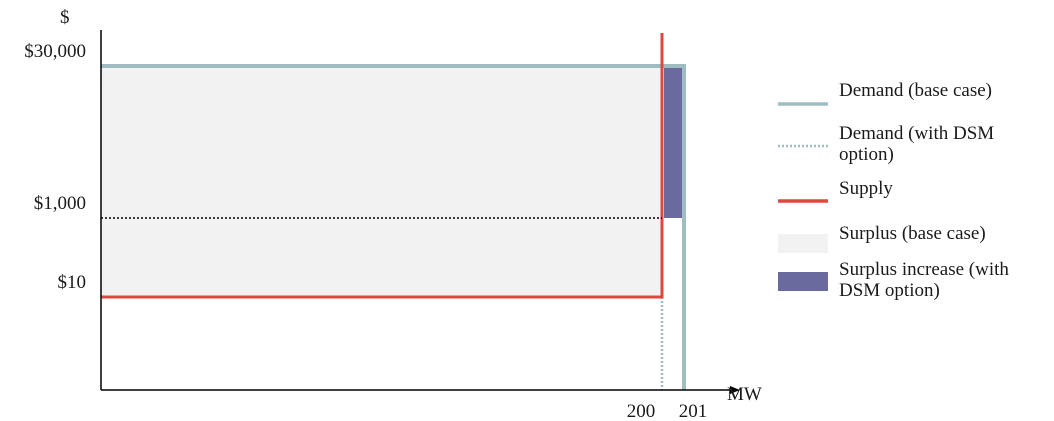 This screenshot has height=421, width=1054. What do you see at coordinates (673, 143) in the screenshot?
I see `surplus-increase-area` at bounding box center [673, 143].